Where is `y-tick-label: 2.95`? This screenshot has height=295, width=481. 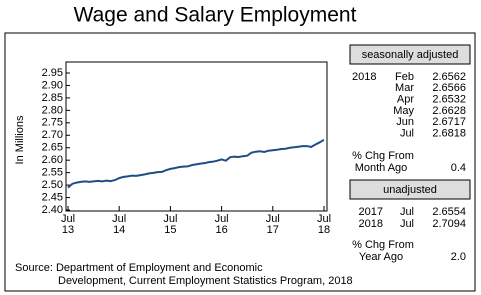 y-tick-label: 2.95 is located at coordinates (52, 73).